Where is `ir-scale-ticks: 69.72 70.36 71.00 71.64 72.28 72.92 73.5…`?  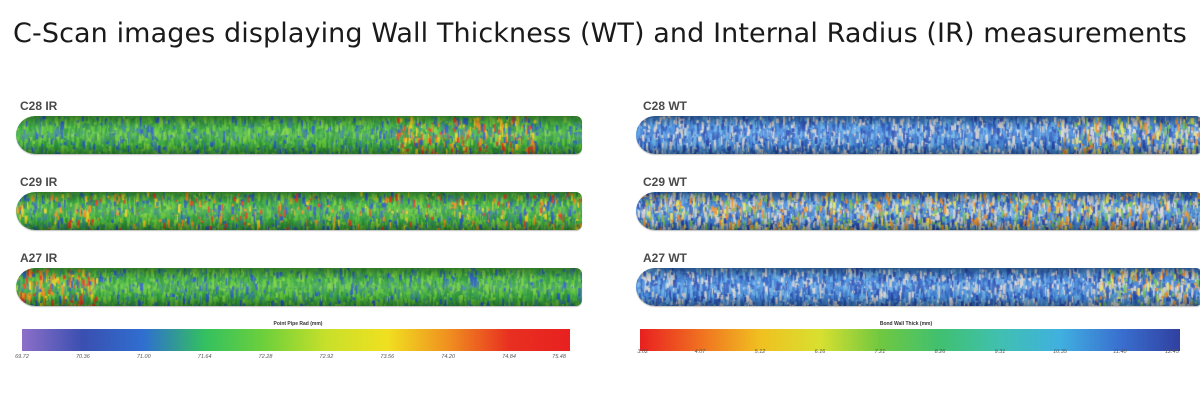
ir-scale-ticks: 69.72 70.36 71.00 71.64 72.28 72.92 73.5… is located at coordinates (292, 360).